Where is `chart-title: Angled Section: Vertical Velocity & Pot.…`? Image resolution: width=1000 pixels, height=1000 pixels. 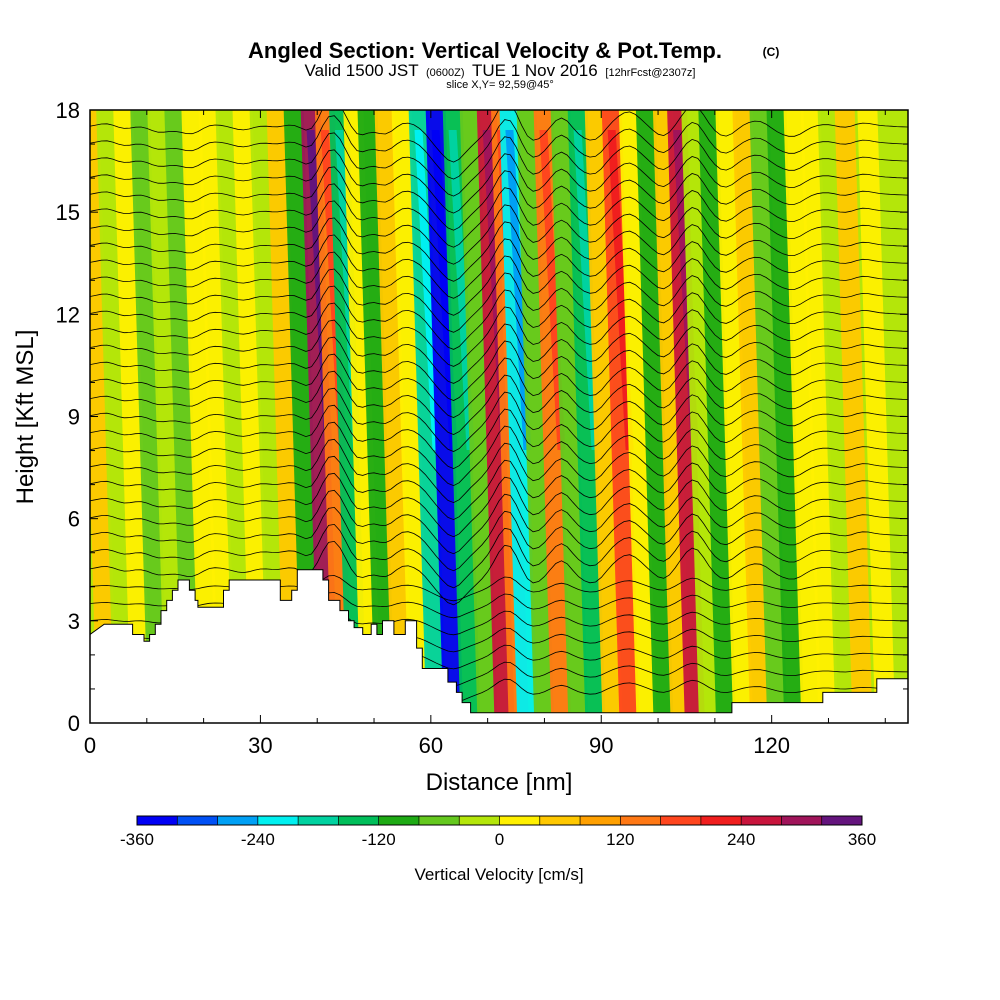
chart-title: Angled Section: Vertical Velocity & Pot.… is located at coordinates (485, 50).